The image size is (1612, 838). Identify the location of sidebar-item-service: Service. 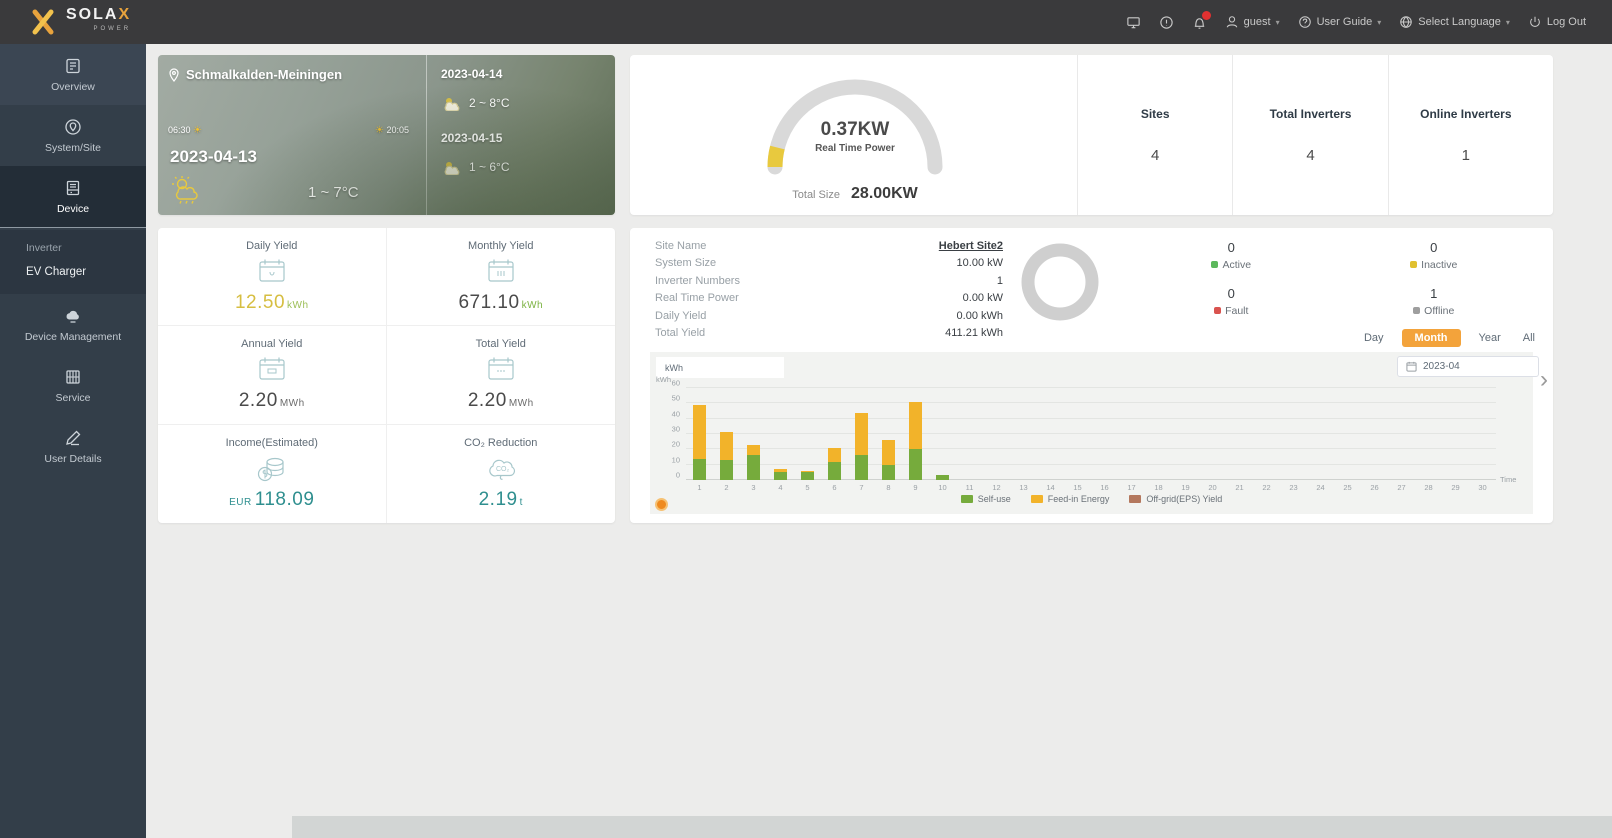
(73, 385).